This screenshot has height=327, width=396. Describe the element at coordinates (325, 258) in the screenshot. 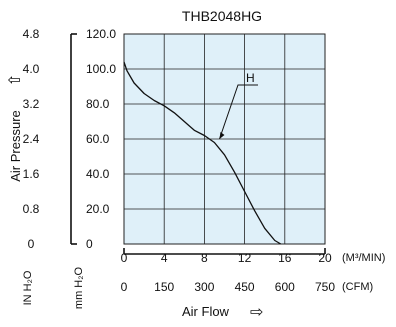

I see `x-tick-label: 20` at that location.